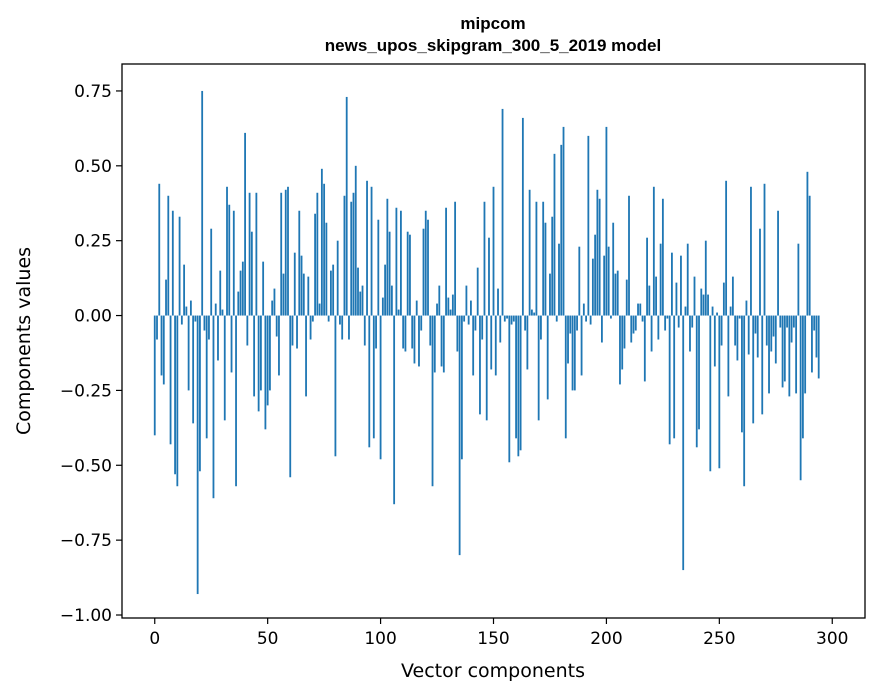 This screenshot has width=880, height=696. Describe the element at coordinates (493, 639) in the screenshot. I see `x-tick-label: 150` at that location.